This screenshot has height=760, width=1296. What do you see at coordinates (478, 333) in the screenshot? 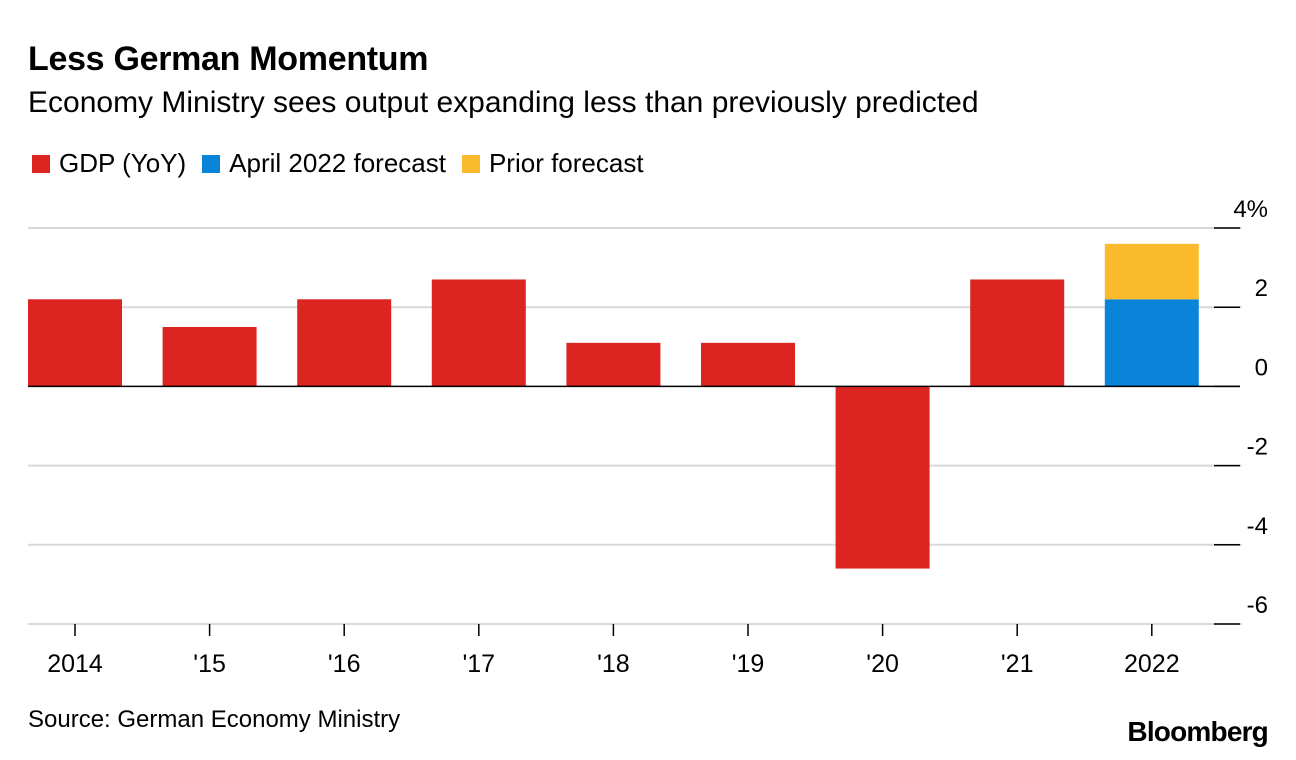
I see `bar-gdp-yoy--3` at bounding box center [478, 333].